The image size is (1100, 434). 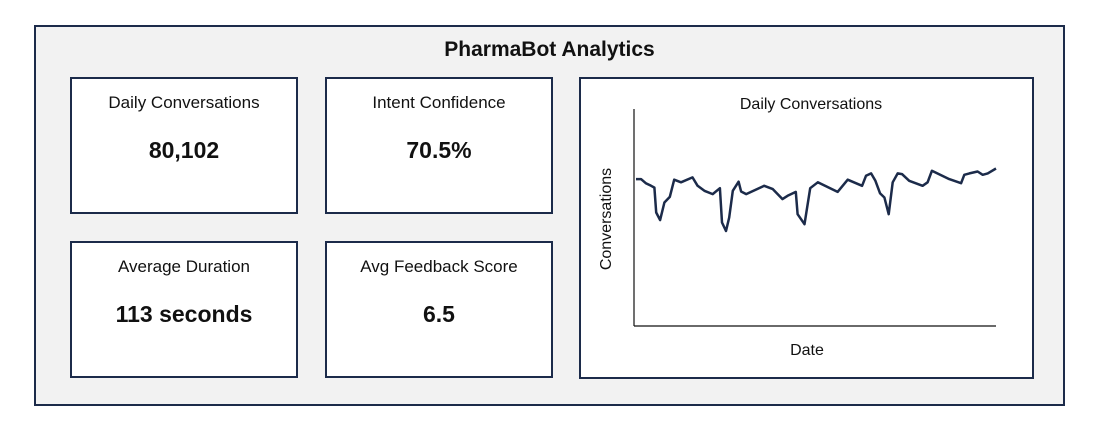 What do you see at coordinates (606, 219) in the screenshot?
I see `y-axis-label: Conversations` at bounding box center [606, 219].